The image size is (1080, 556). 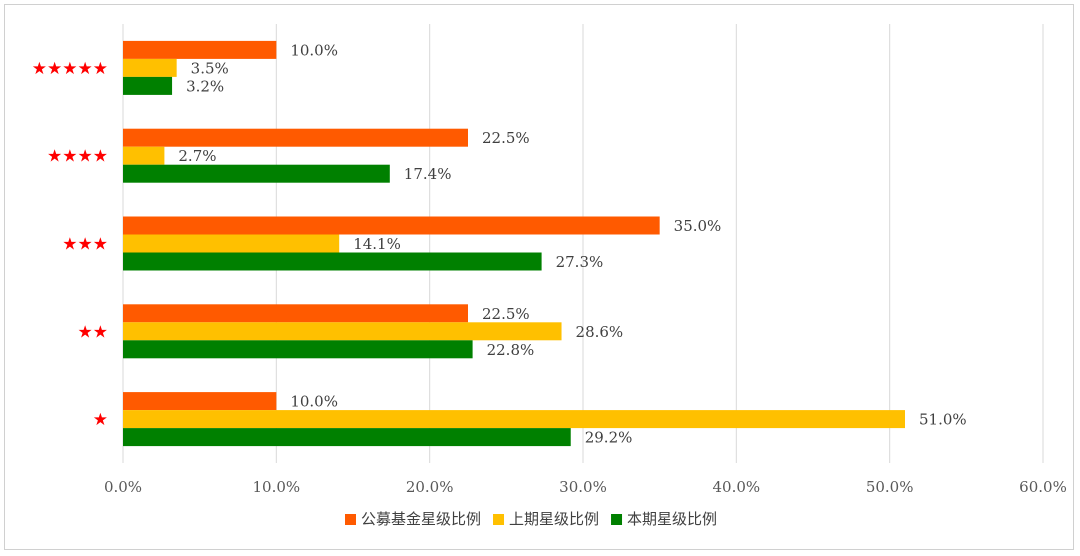 I want to click on legend-label: 上期星级比例, so click(x=554, y=519).